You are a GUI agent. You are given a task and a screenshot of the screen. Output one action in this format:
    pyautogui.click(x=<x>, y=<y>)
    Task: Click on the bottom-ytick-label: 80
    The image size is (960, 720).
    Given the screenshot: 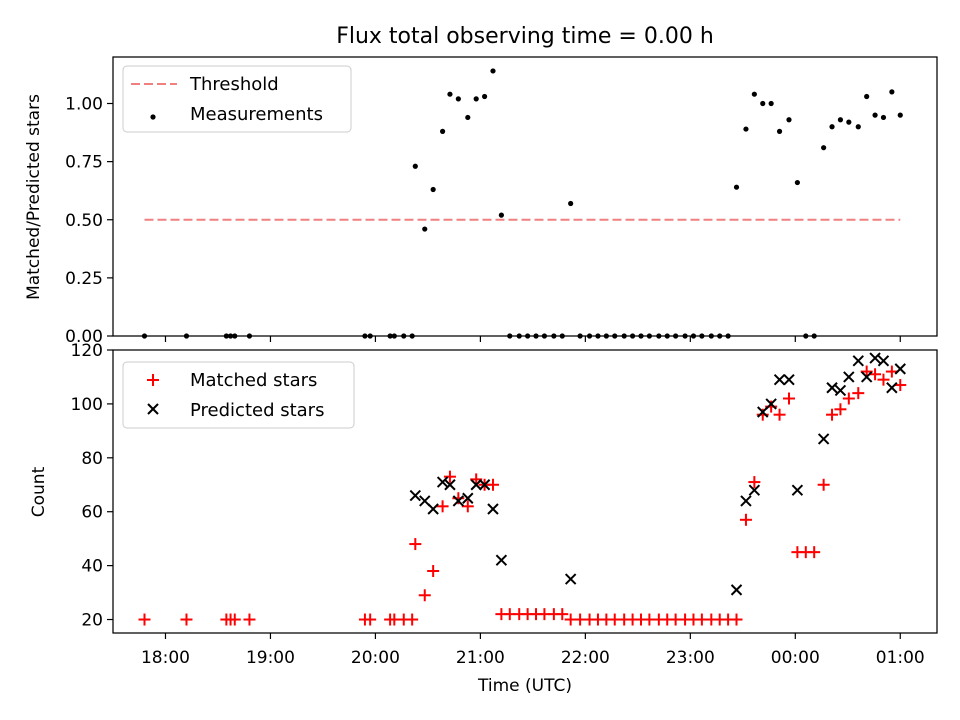 What is the action you would take?
    pyautogui.click(x=92, y=459)
    